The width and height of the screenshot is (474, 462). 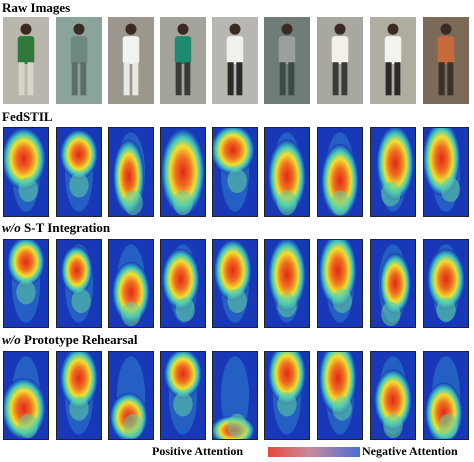 What do you see at coordinates (65, 227) in the screenshot?
I see `section-title-text: S-T Integration` at bounding box center [65, 227].